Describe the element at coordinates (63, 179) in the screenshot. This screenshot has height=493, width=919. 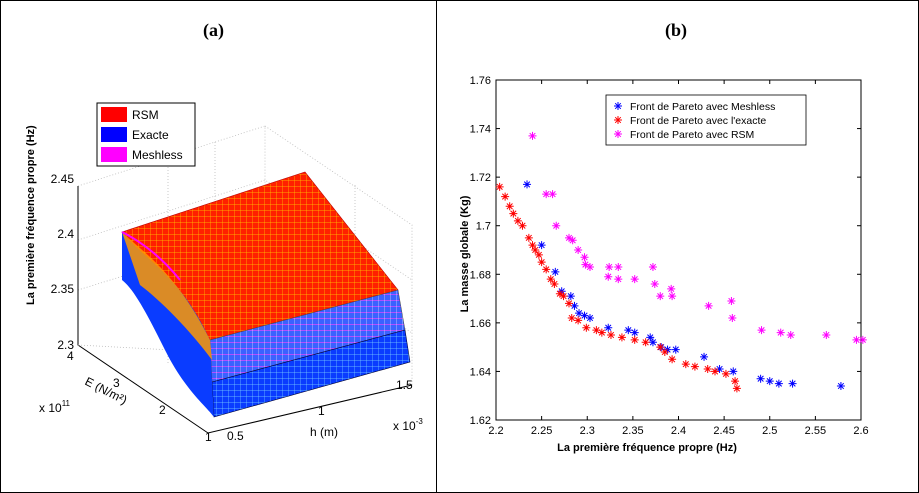
I see `z-tick: 2.45` at that location.